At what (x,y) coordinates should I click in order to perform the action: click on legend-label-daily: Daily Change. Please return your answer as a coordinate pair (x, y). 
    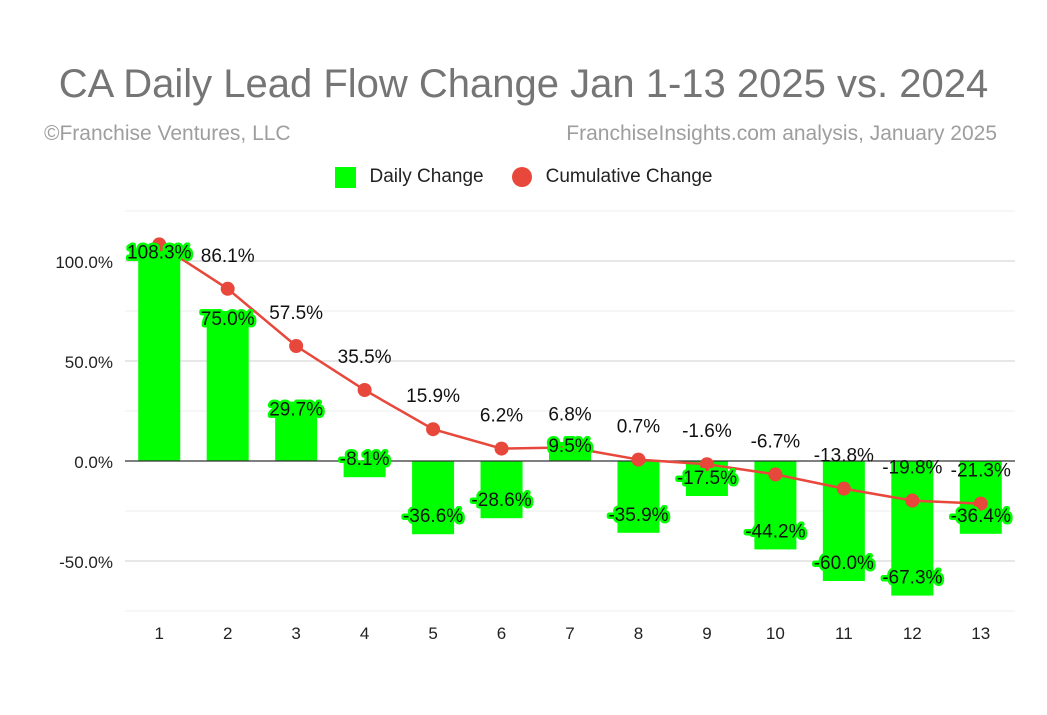
    Looking at the image, I should click on (426, 176).